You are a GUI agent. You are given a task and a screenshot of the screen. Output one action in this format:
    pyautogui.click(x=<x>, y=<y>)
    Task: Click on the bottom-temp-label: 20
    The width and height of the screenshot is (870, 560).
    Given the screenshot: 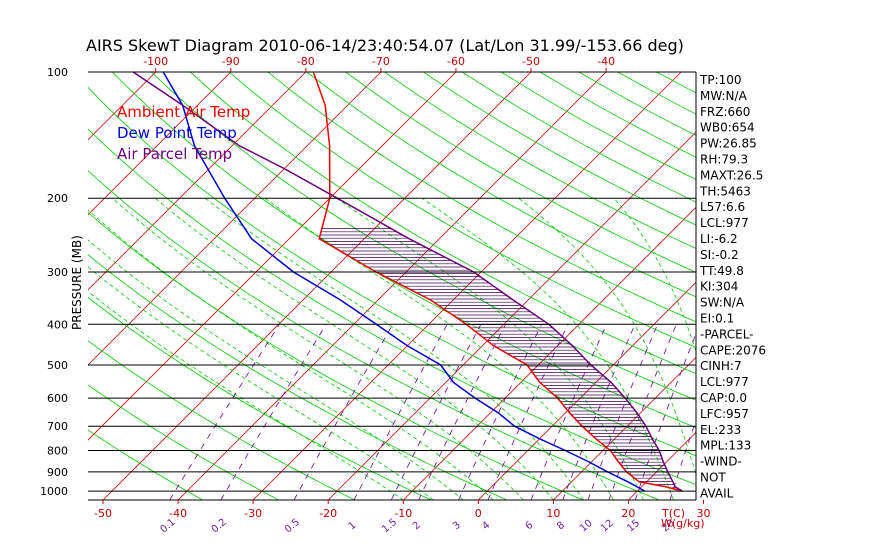 What is the action you would take?
    pyautogui.click(x=628, y=513)
    